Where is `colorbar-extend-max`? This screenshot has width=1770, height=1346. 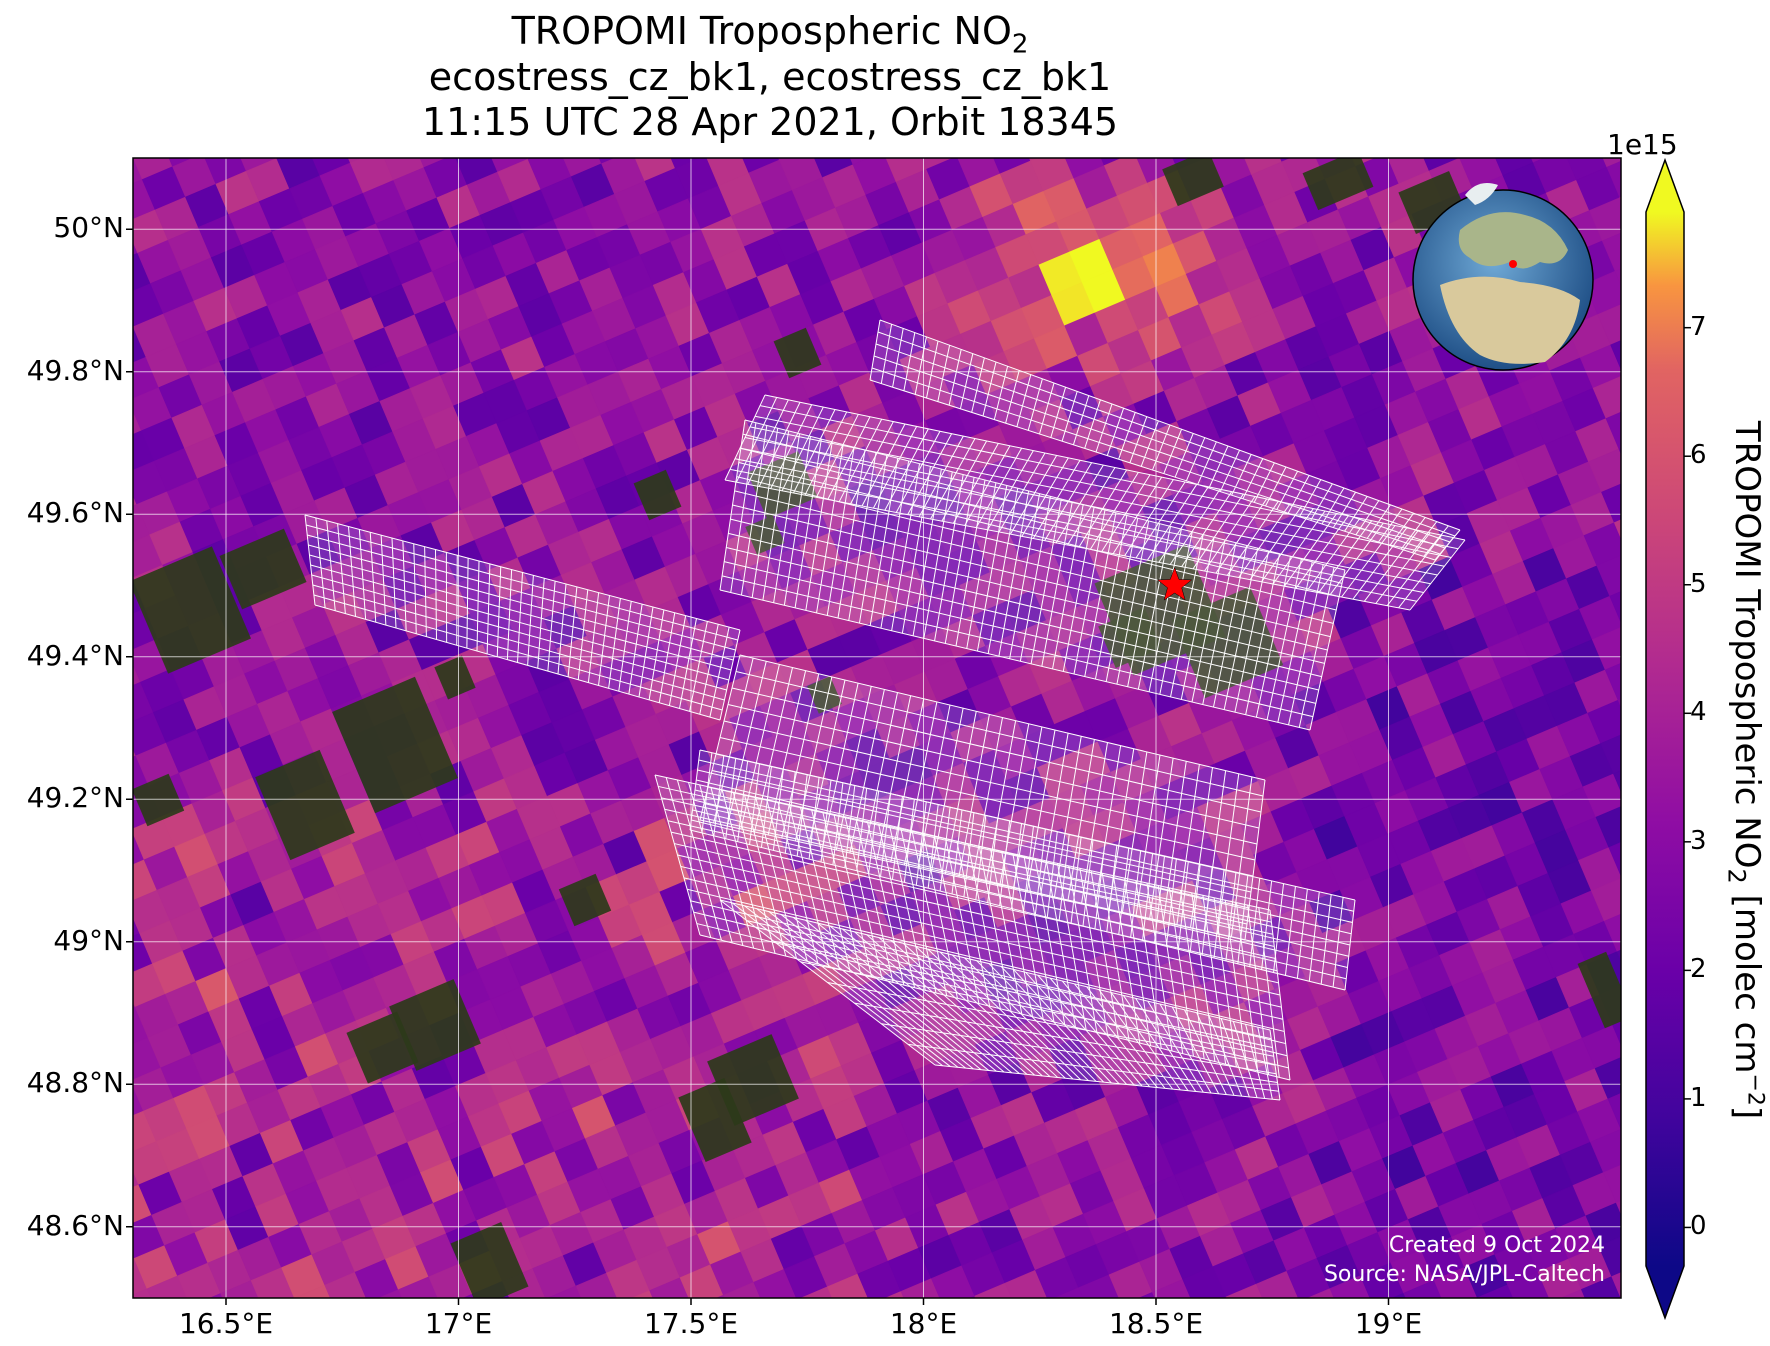
colorbar-extend-max is located at coordinates (1665, 186).